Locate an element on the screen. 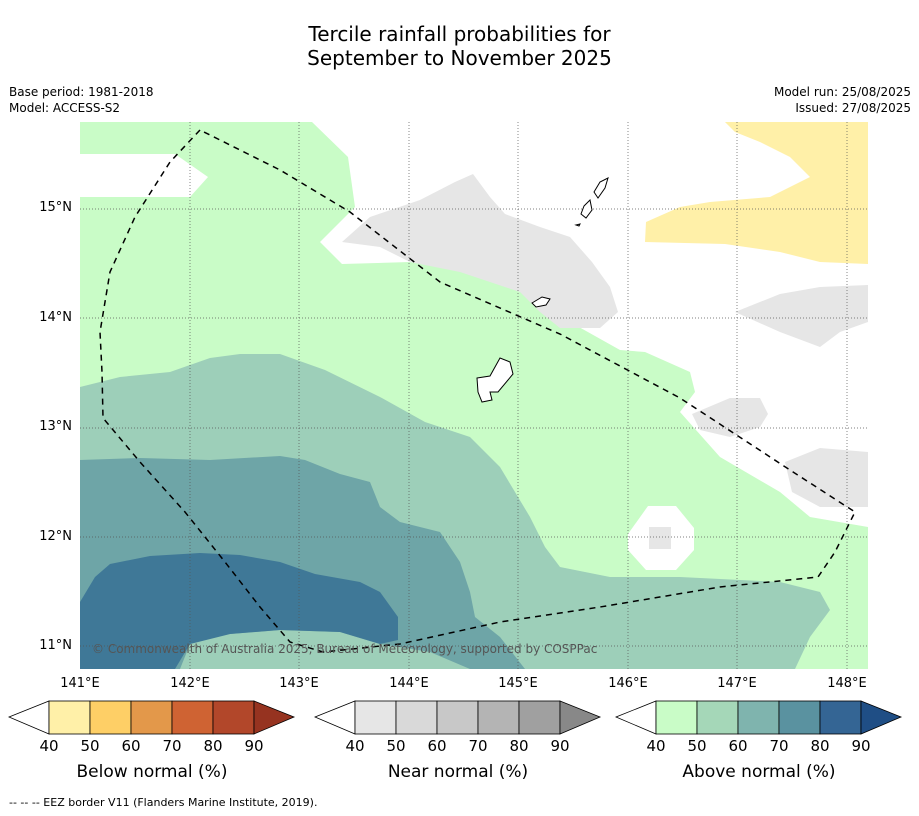  lon-label-142: 142°E is located at coordinates (190, 683).